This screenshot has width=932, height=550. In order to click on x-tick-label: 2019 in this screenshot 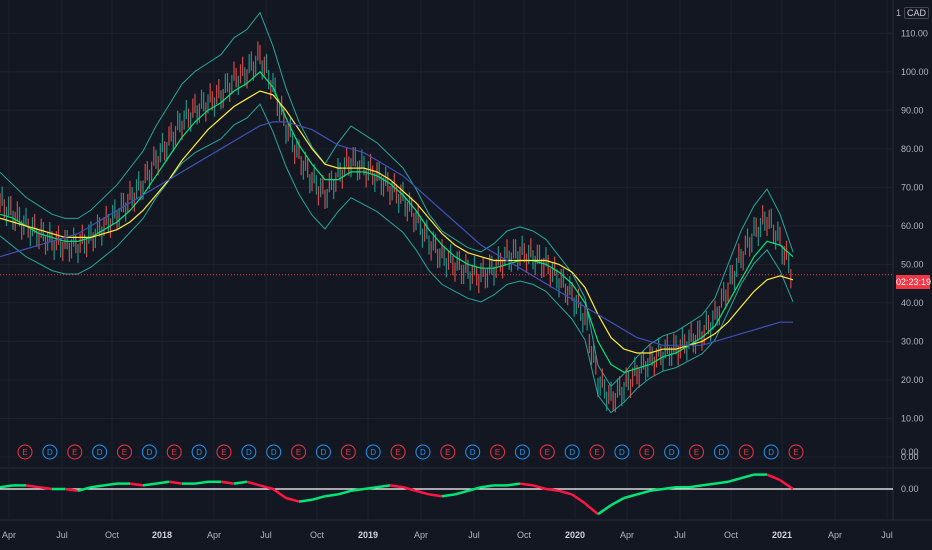, I will do `click(368, 535)`.